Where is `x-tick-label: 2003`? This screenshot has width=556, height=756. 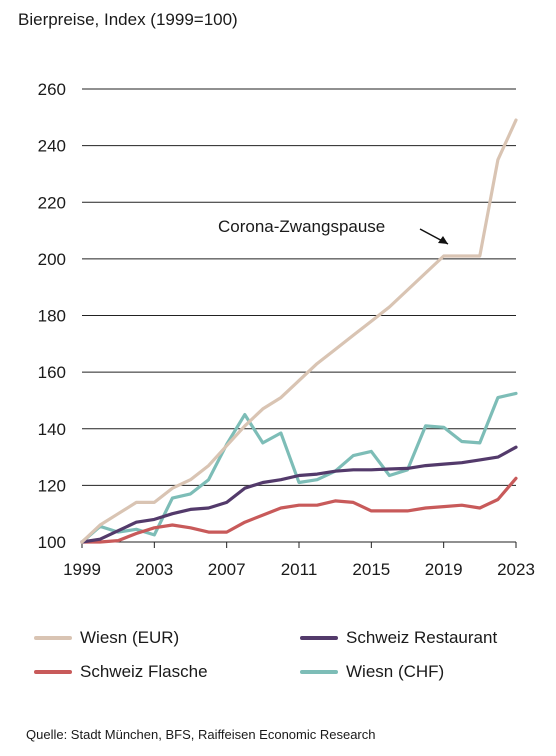 x-tick-label: 2003 is located at coordinates (154, 569).